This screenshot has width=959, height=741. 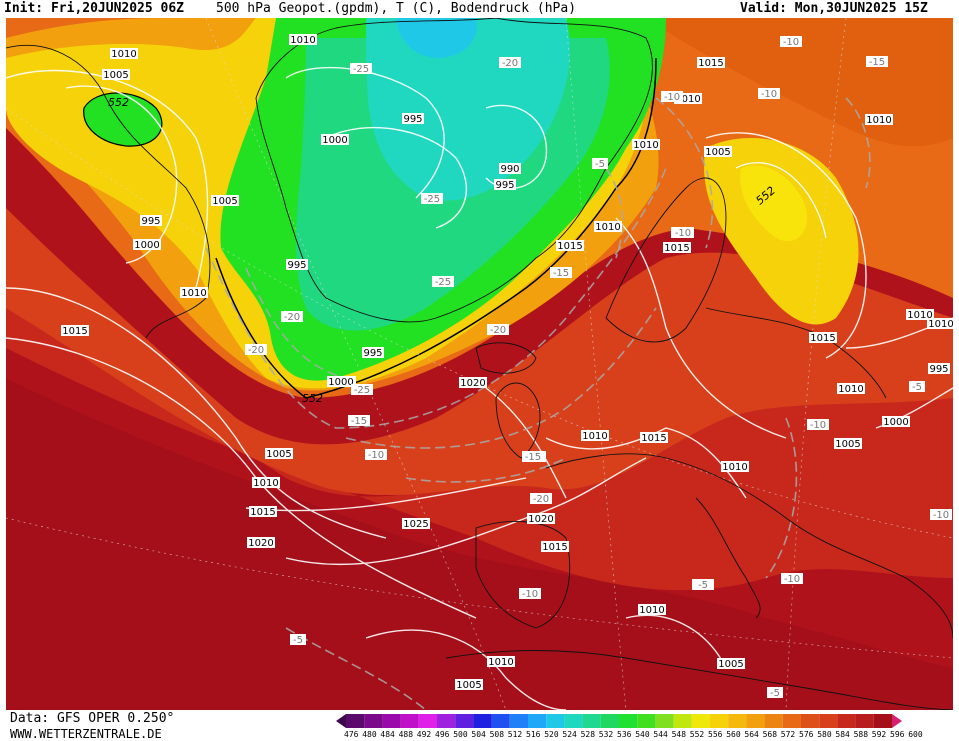 What do you see at coordinates (361, 69) in the screenshot?
I see `label-text: -25` at bounding box center [361, 69].